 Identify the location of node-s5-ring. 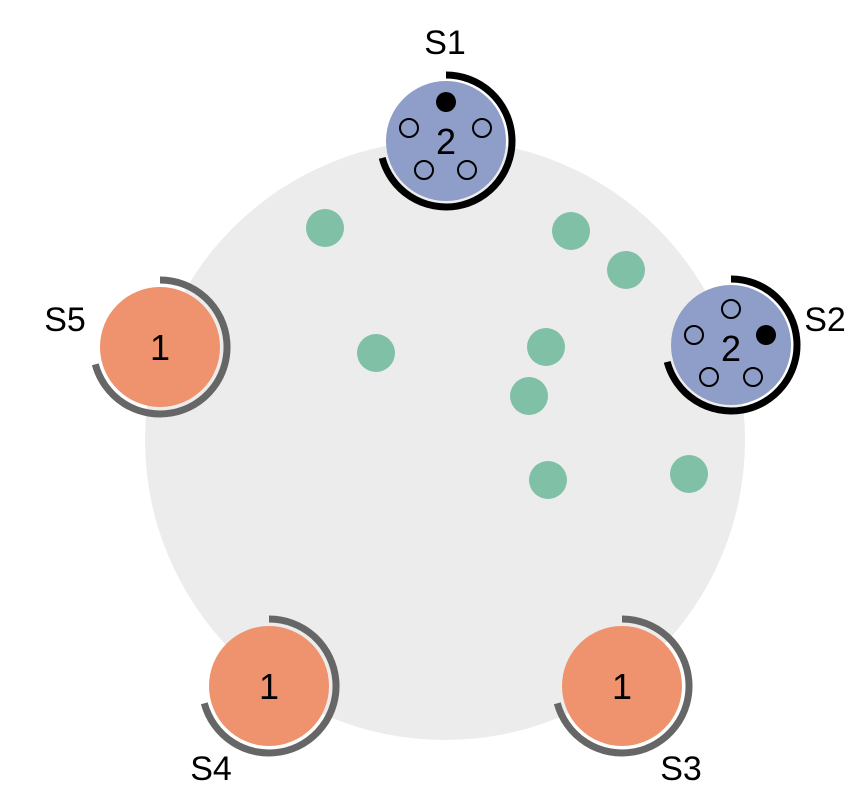
(161, 347).